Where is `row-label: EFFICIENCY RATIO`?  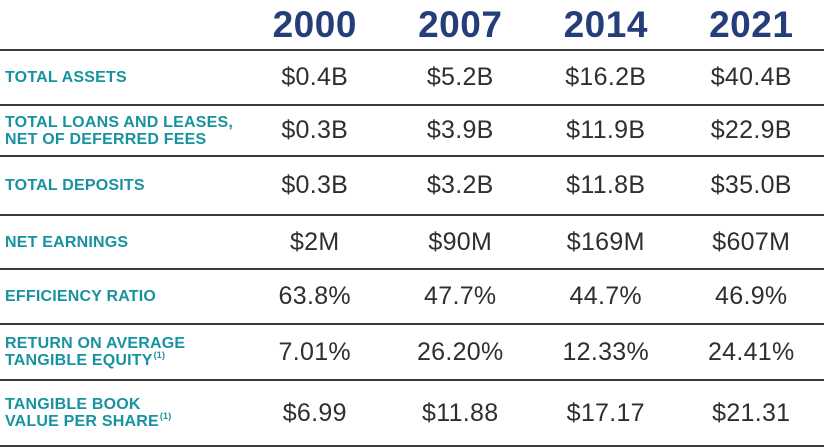
row-label: EFFICIENCY RATIO is located at coordinates (121, 296).